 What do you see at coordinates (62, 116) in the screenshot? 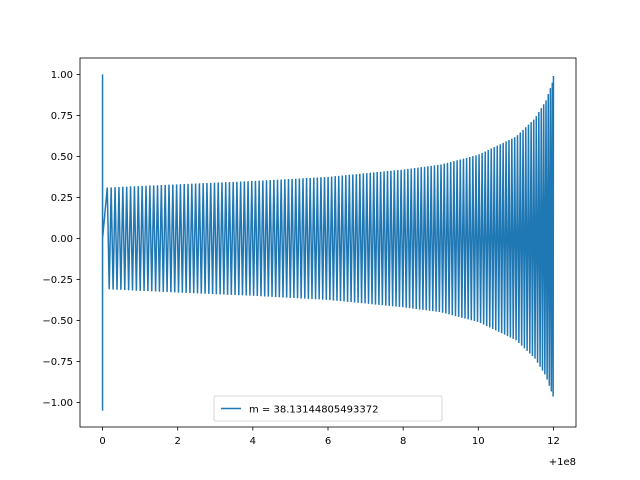
I see `y-tick-label: 0.75` at bounding box center [62, 116].